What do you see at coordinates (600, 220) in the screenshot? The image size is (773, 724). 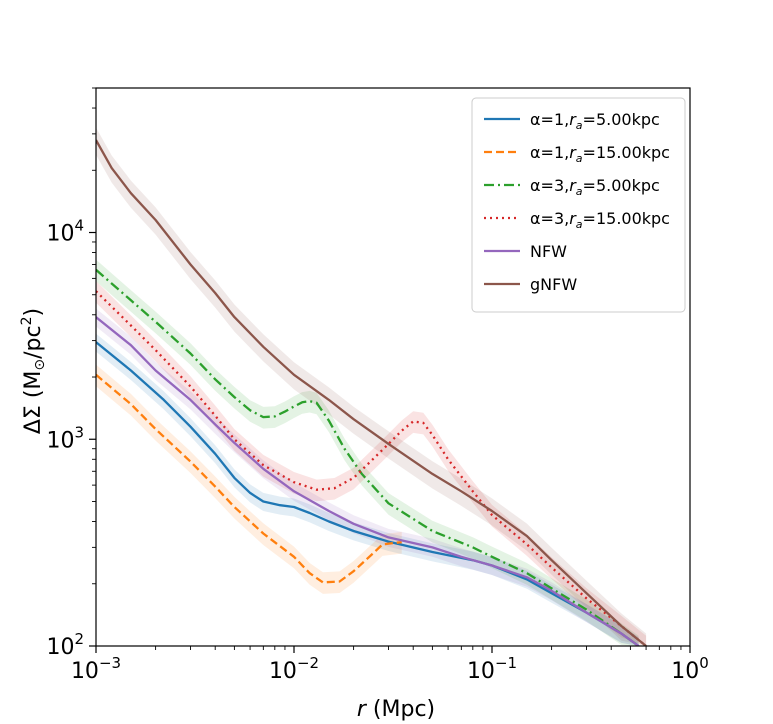 I see `legend-label-4: α=3,ra=15.00kpc` at bounding box center [600, 220].